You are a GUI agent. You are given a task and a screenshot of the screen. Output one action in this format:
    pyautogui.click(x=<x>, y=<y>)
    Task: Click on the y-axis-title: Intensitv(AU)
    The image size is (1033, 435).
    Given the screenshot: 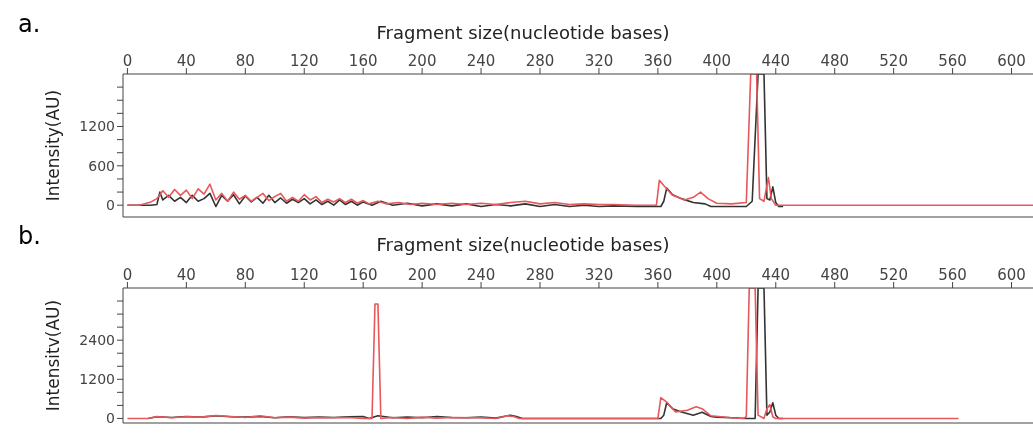 What is the action you would take?
    pyautogui.click(x=53, y=355)
    